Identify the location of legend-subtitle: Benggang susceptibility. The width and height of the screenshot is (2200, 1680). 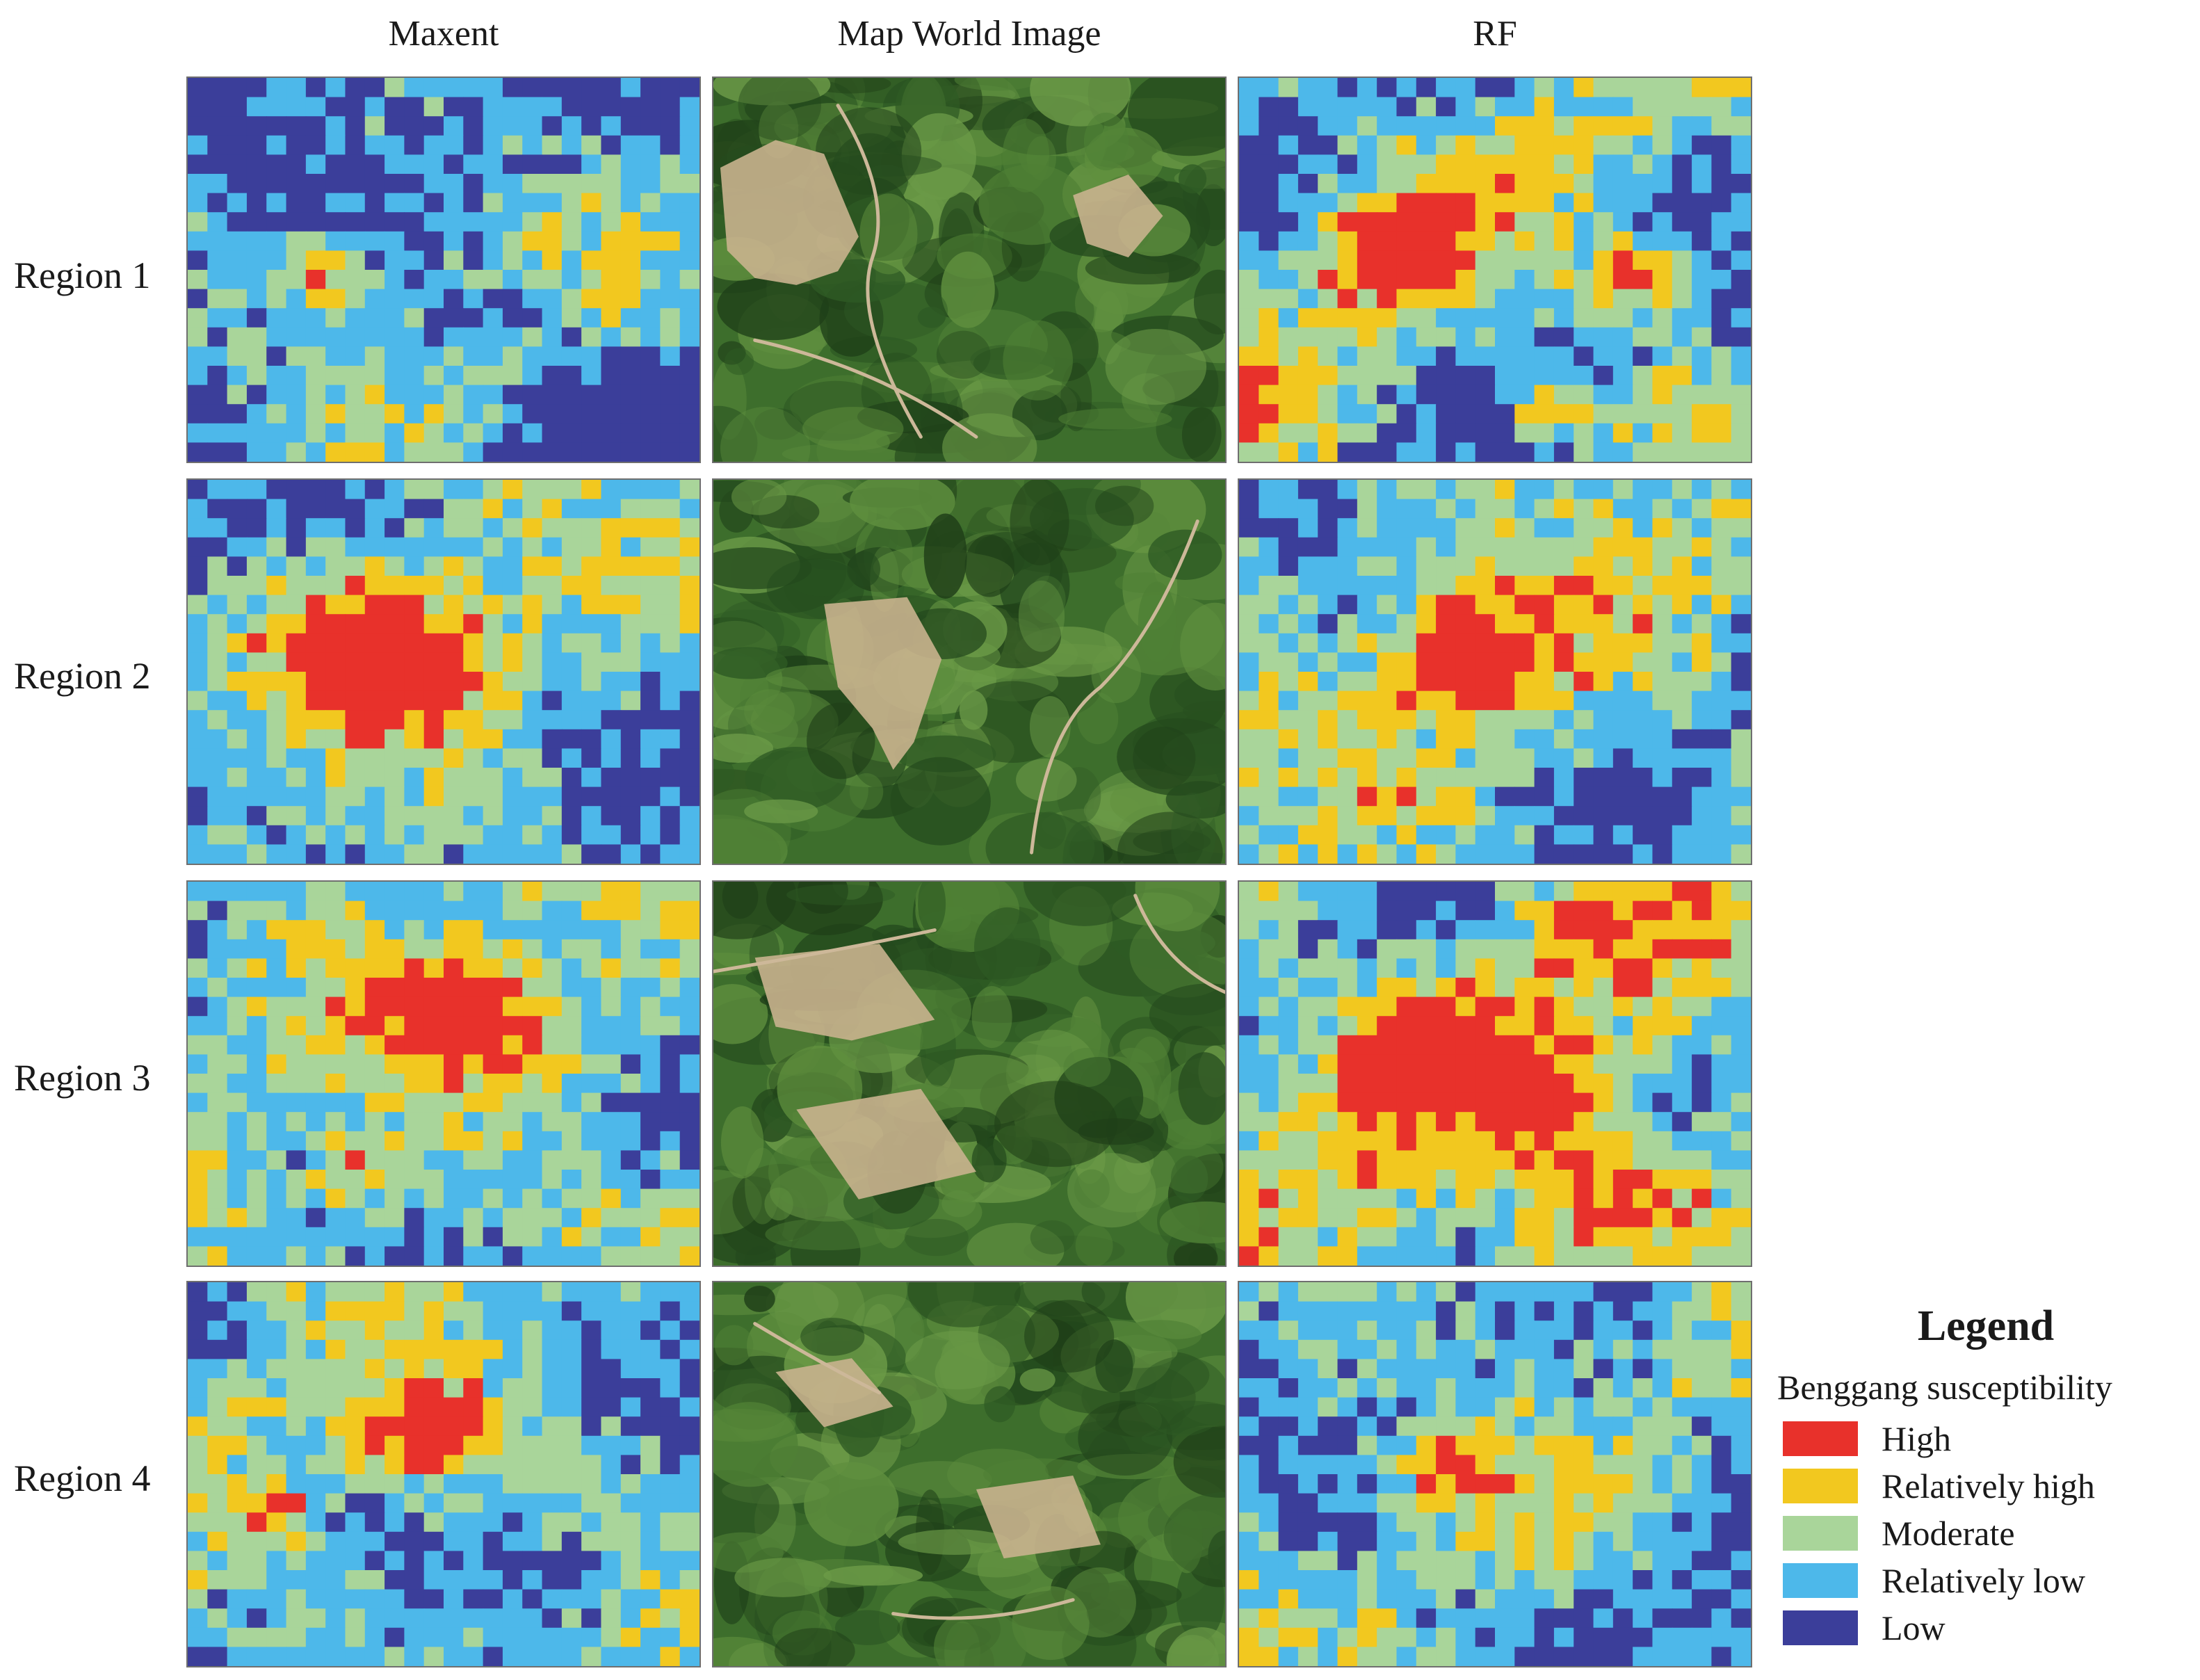
(1945, 1387).